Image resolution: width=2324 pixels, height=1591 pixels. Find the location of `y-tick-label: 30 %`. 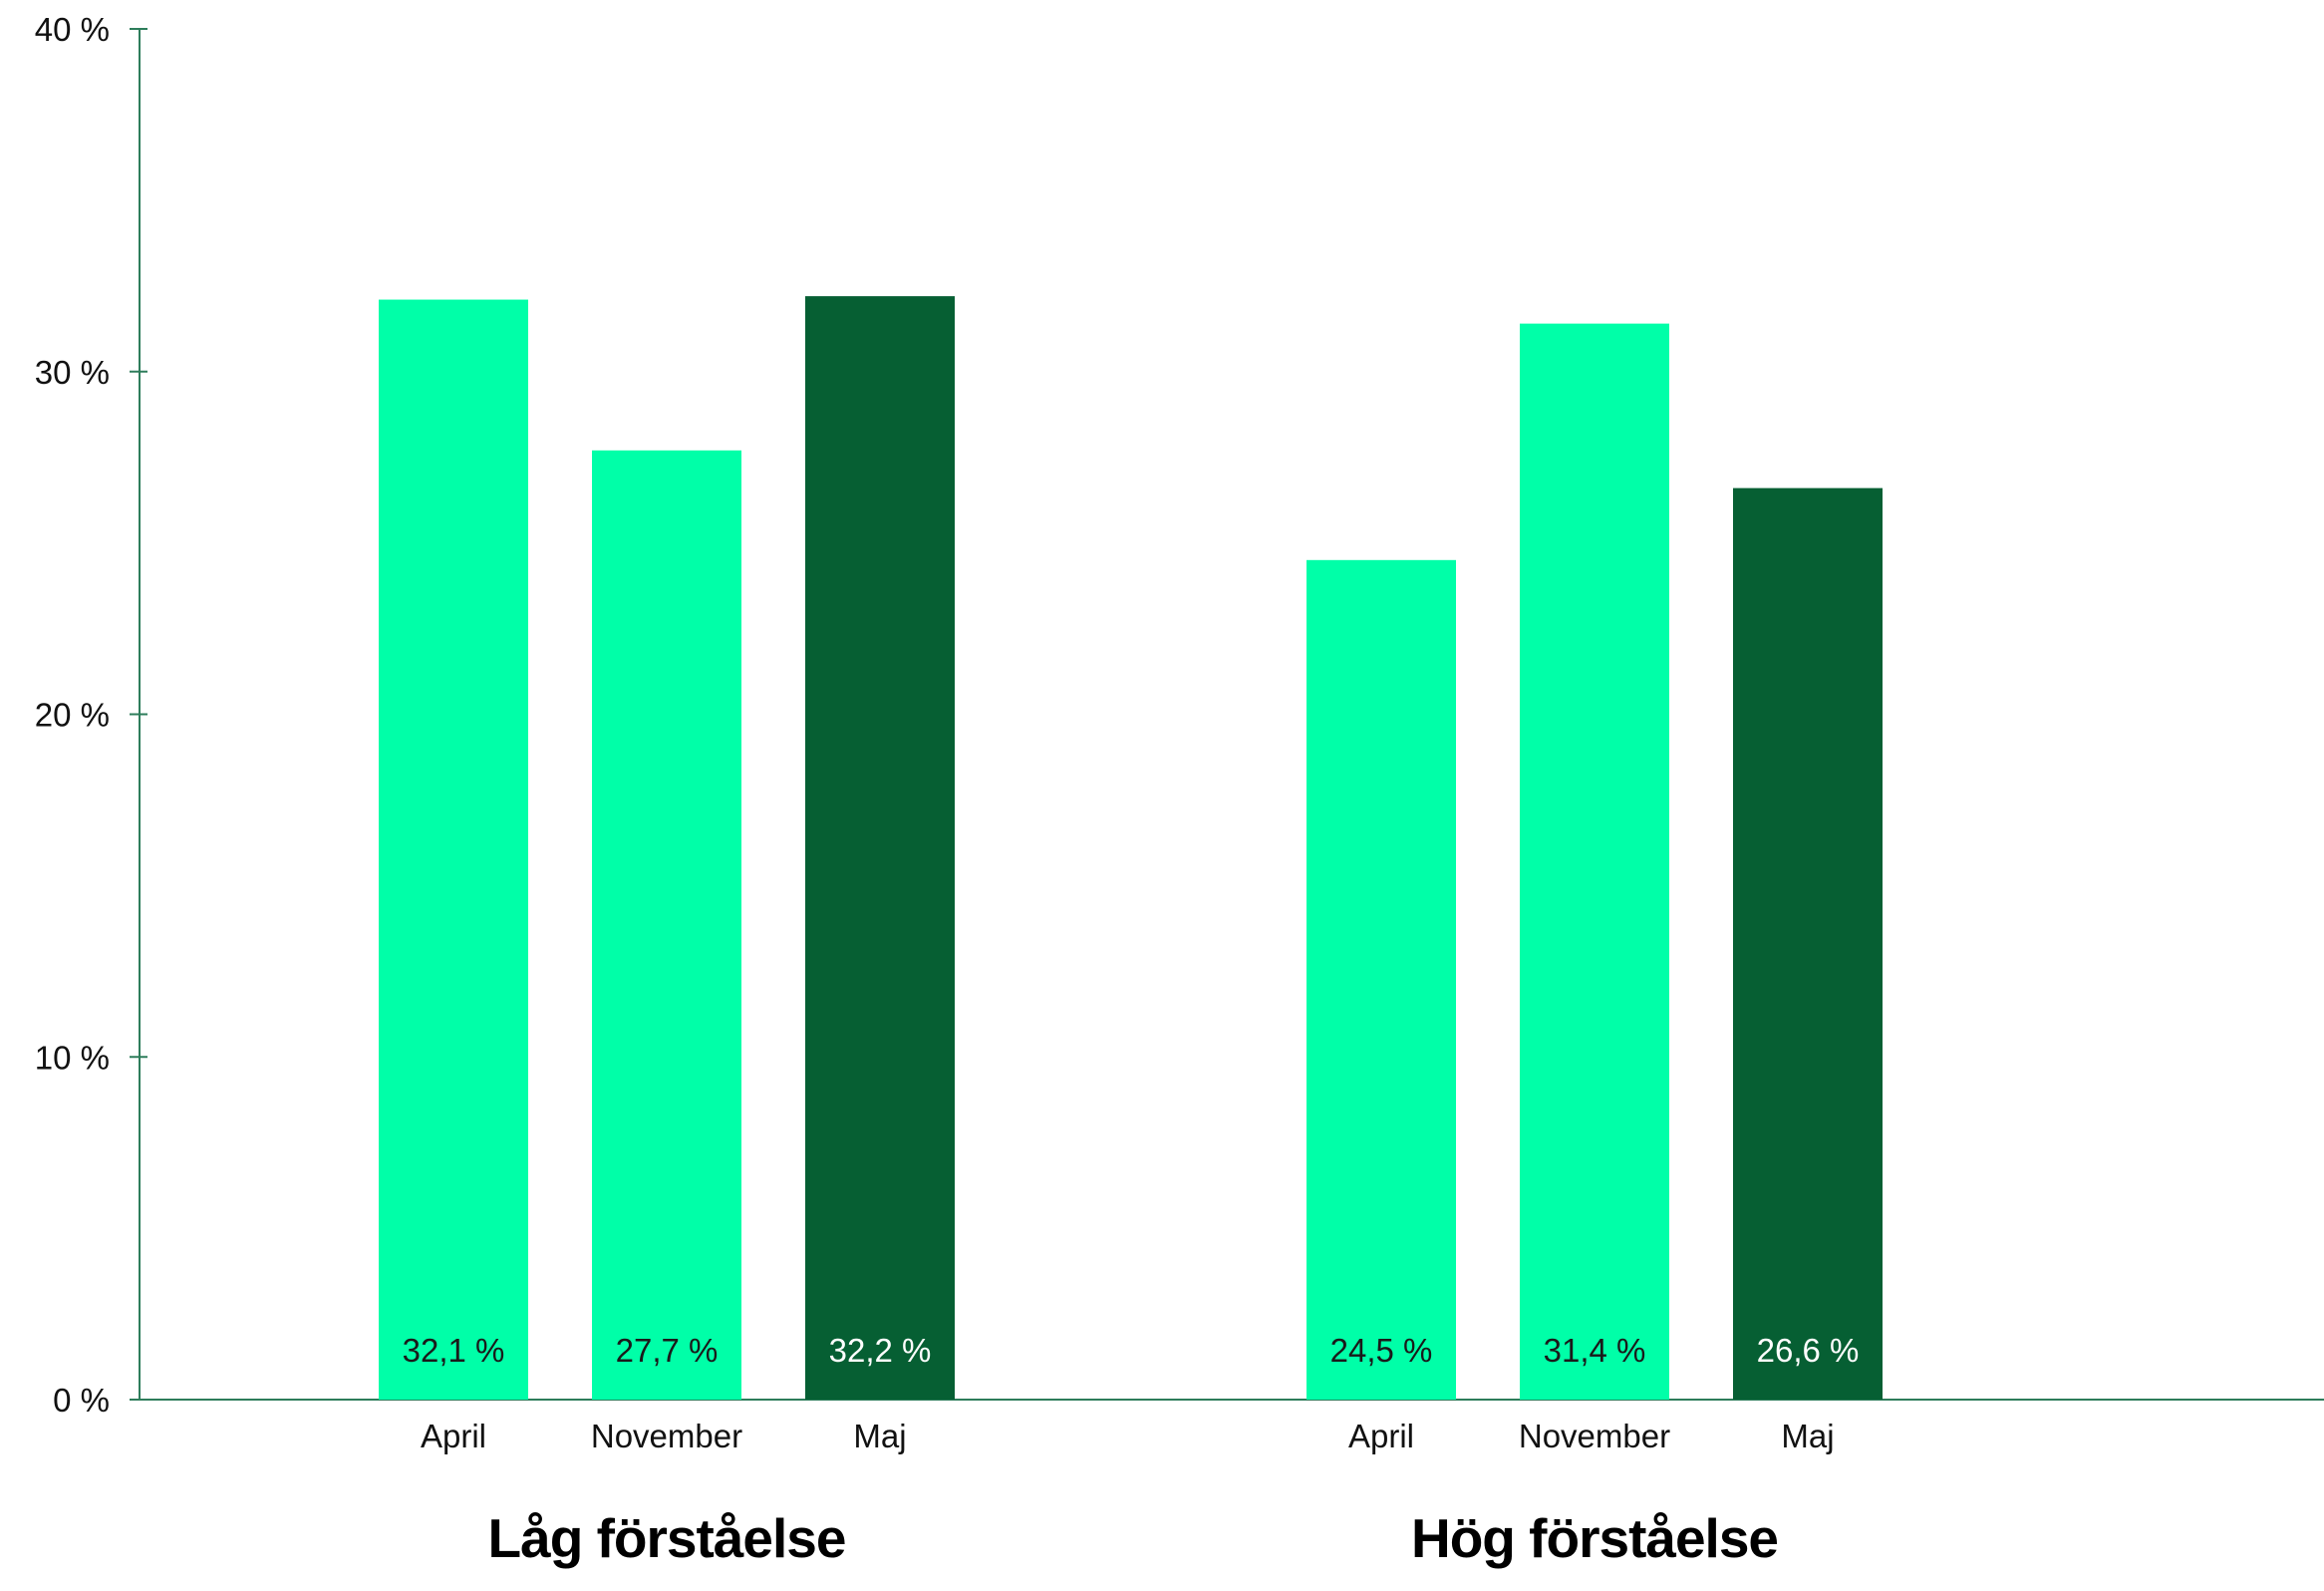

y-tick-label: 30 % is located at coordinates (72, 372).